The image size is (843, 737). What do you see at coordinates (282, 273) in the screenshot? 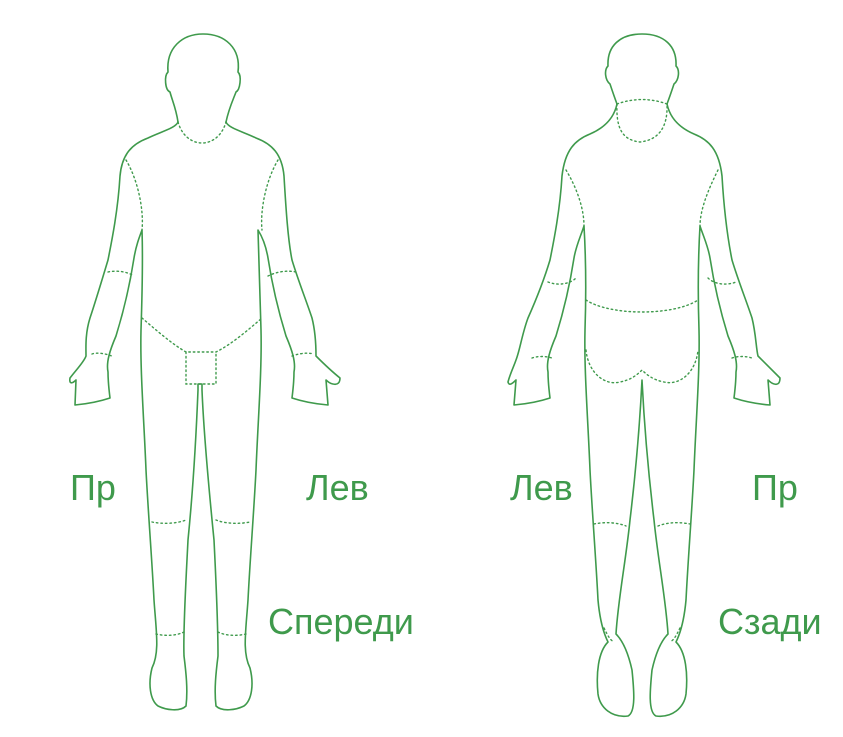
I see `front-left-elbow-line` at bounding box center [282, 273].